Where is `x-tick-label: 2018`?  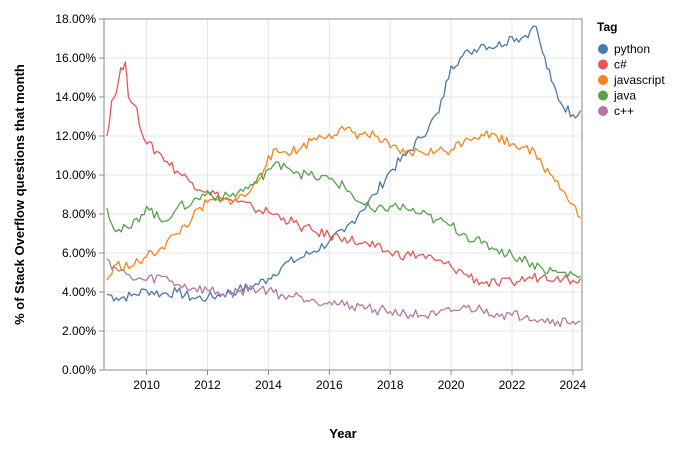
x-tick-label: 2018 is located at coordinates (390, 385).